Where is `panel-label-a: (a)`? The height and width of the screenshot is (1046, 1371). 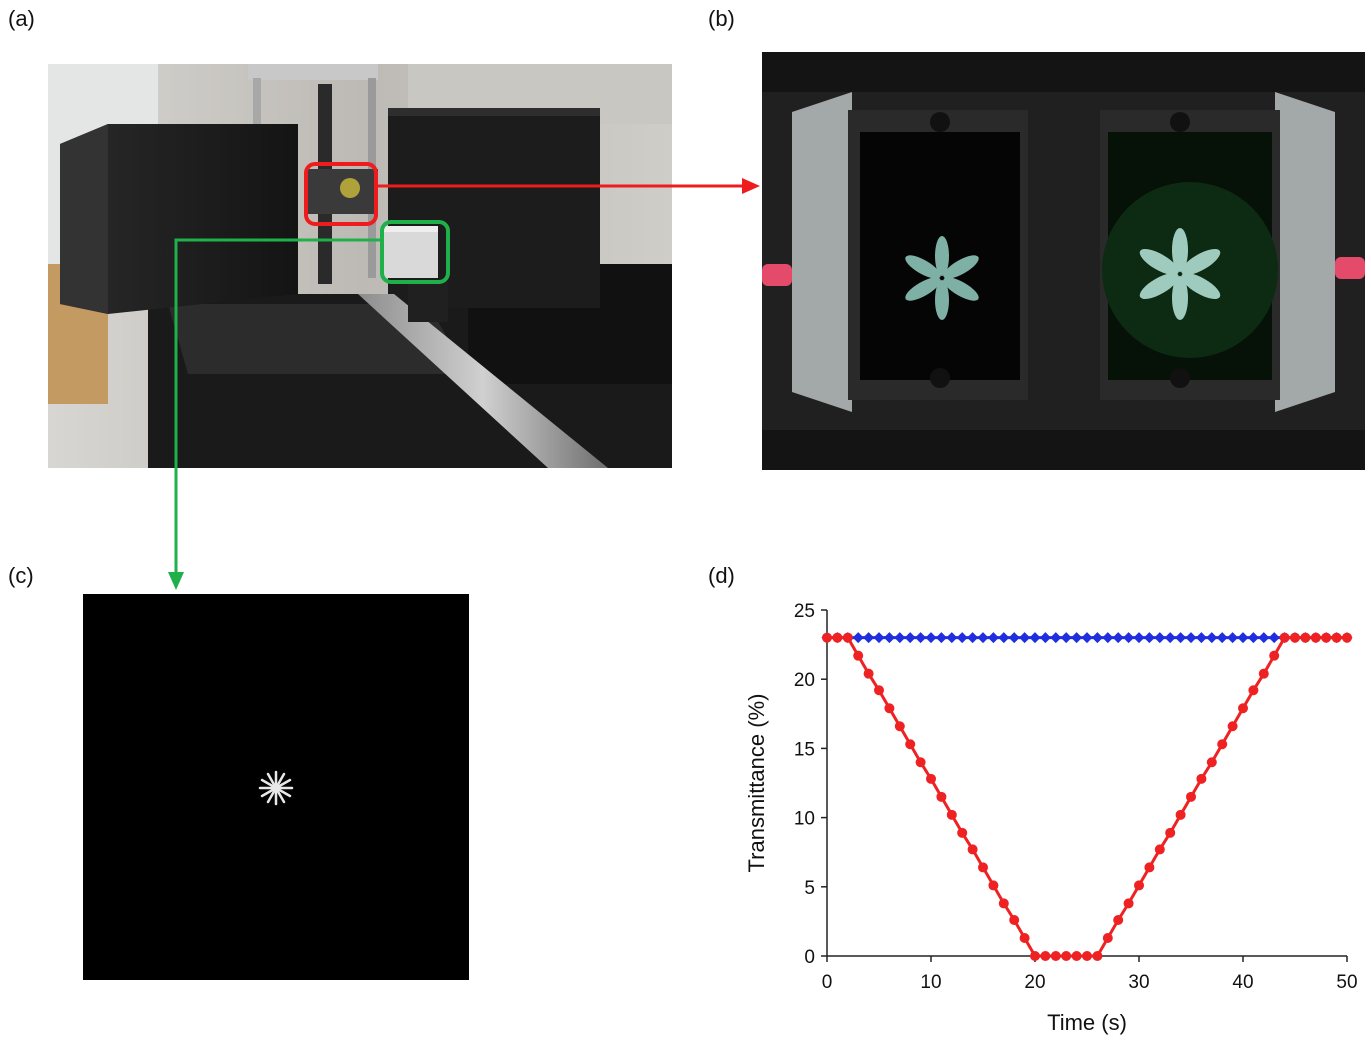
panel-label-a: (a) is located at coordinates (21, 18).